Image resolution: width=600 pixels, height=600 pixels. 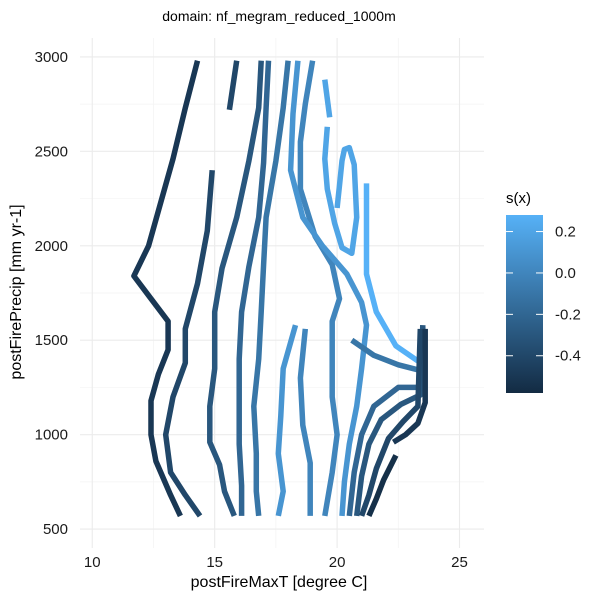 What do you see at coordinates (51, 151) in the screenshot?
I see `y-tick-label: 2500` at bounding box center [51, 151].